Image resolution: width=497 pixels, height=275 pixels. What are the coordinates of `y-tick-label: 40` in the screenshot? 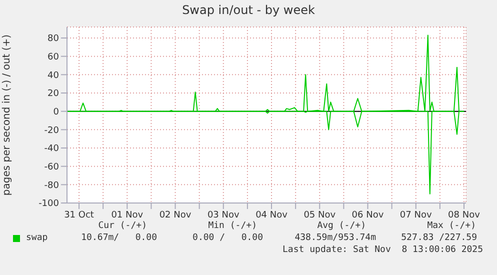 It's located at (54, 75).